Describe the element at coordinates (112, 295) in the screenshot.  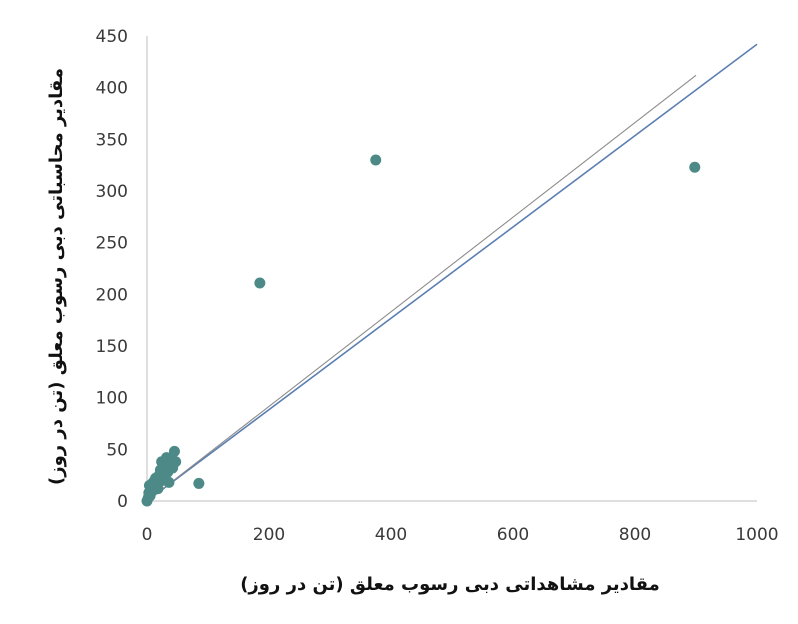
I see `y-tick-label: 200` at that location.